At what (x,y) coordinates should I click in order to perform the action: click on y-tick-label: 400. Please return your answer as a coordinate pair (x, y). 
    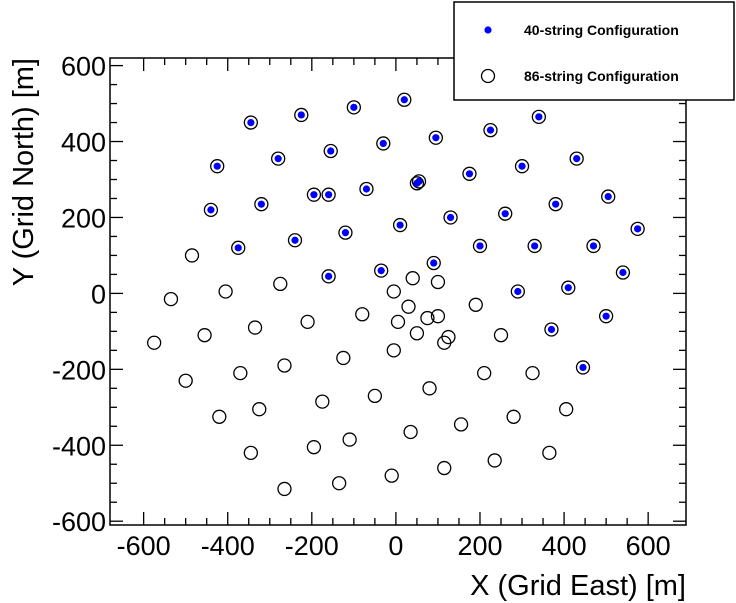
    Looking at the image, I should click on (83, 143).